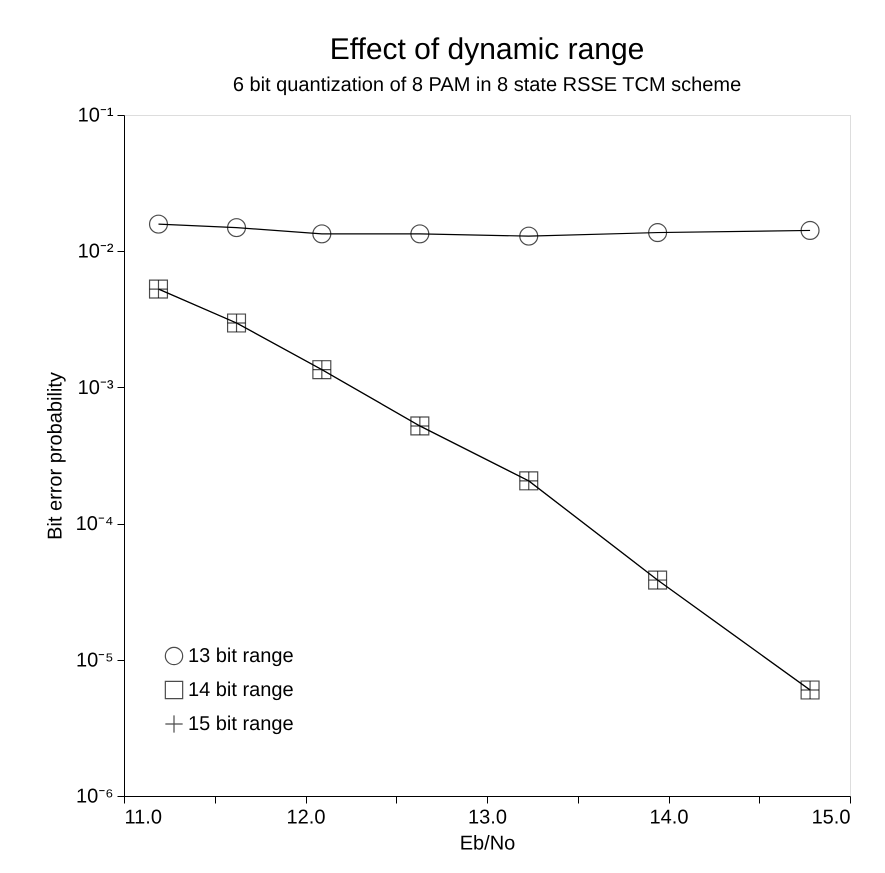 This screenshot has width=885, height=873. Describe the element at coordinates (241, 690) in the screenshot. I see `legend-label: 14 bit range` at that location.